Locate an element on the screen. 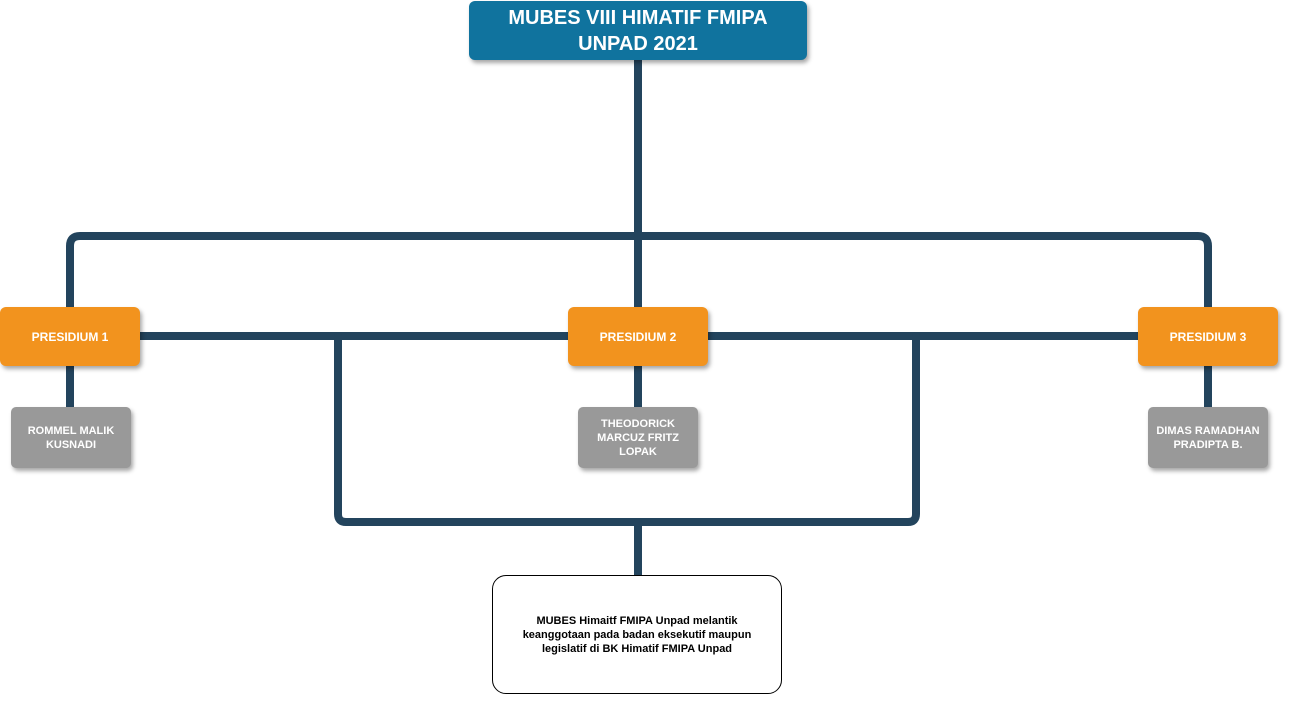 The image size is (1292, 707). title-text: MUBES VIII HIMATIF FMIPA UNPAD 2021 is located at coordinates (638, 30).